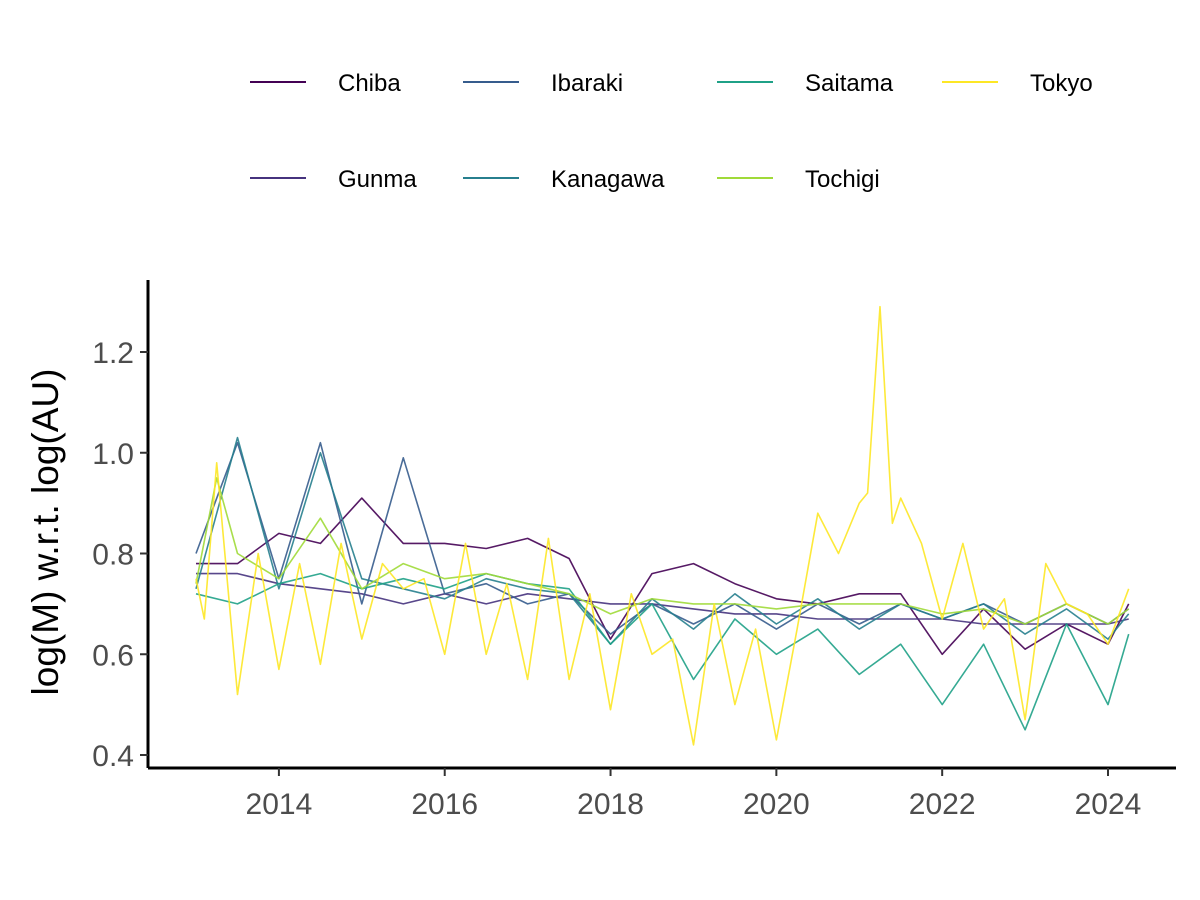 This screenshot has height=900, width=1200. Describe the element at coordinates (694, 794) in the screenshot. I see `x-ticks: 2014 2016 2018 2020 2022 2024` at that location.